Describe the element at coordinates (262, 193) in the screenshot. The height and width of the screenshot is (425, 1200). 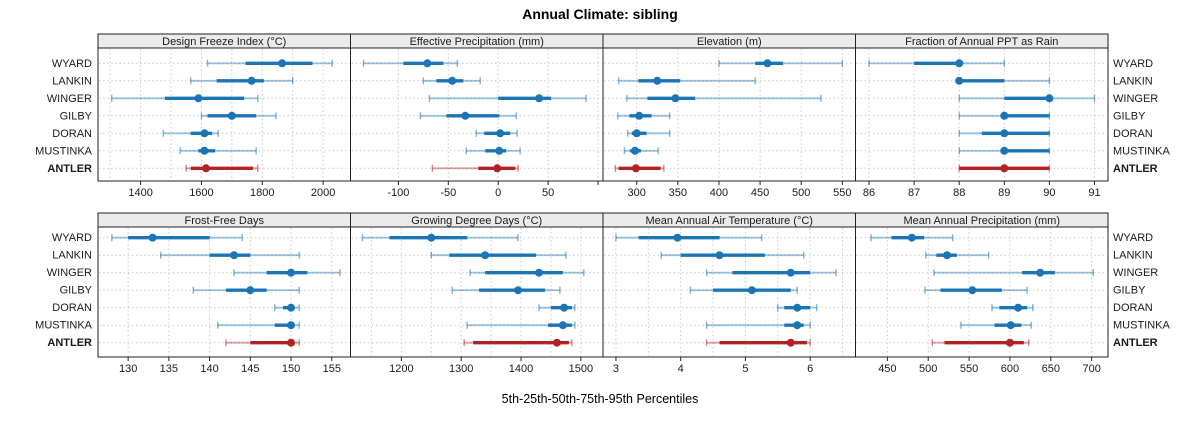
I see `axis-tick-label: 1800` at that location.